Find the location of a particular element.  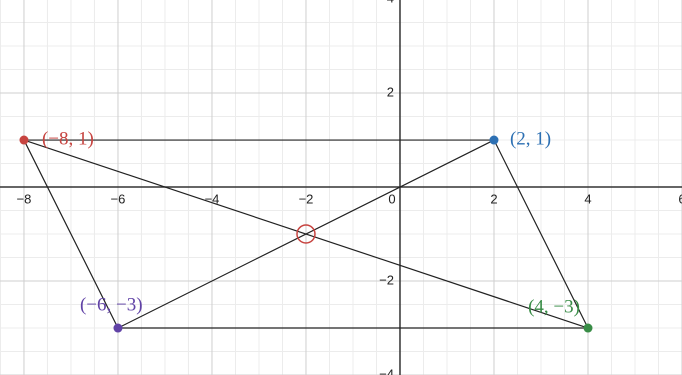

y-tick-label: 2 is located at coordinates (390, 91).